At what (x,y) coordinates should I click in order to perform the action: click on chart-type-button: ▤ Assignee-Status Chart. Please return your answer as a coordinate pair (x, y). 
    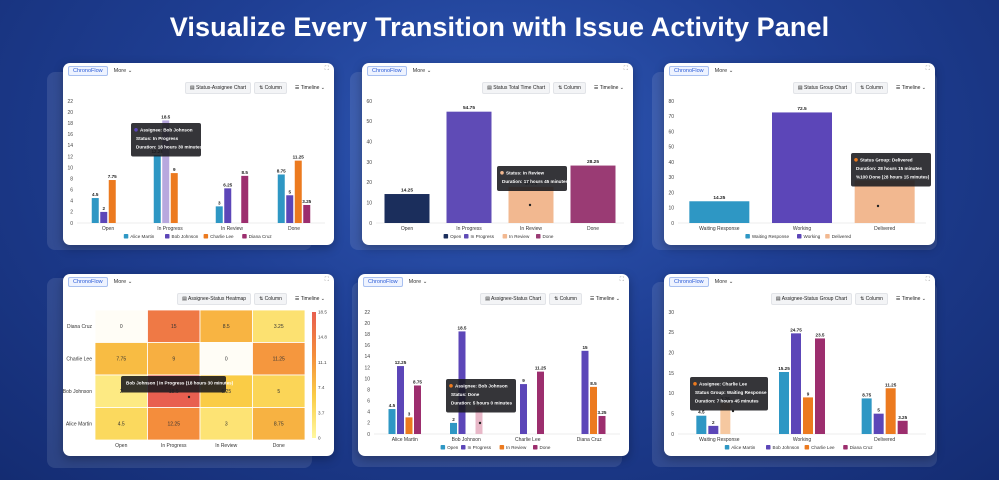
    Looking at the image, I should click on (513, 299).